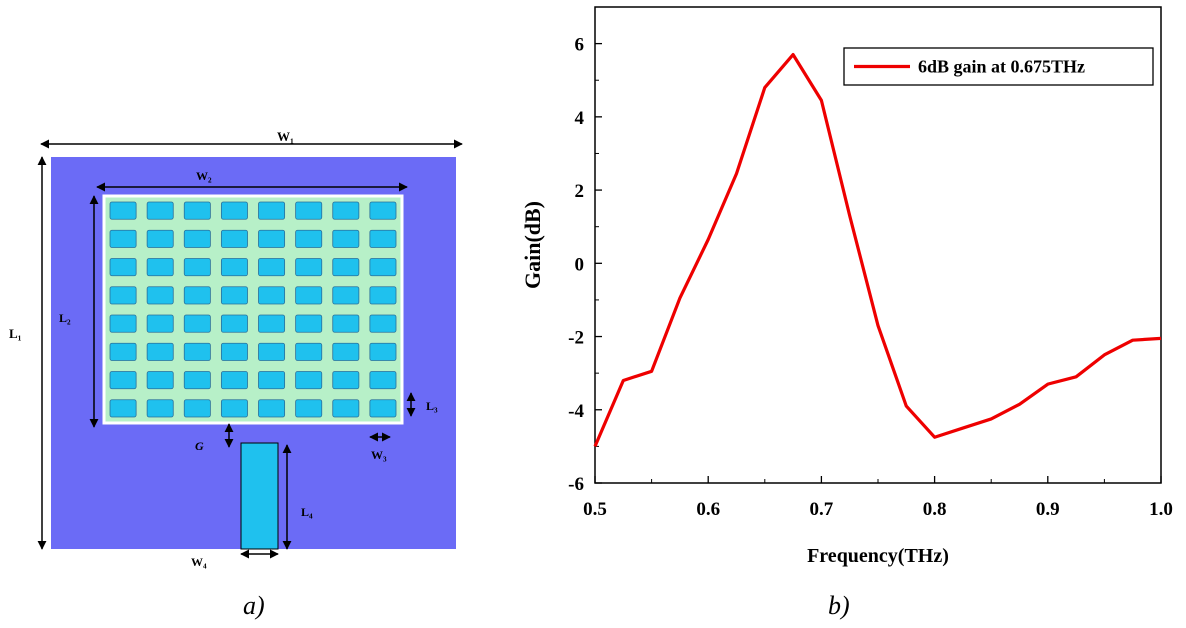 Image resolution: width=1186 pixels, height=628 pixels. Describe the element at coordinates (1048, 509) in the screenshot. I see `x-tick-label: 0.9` at that location.